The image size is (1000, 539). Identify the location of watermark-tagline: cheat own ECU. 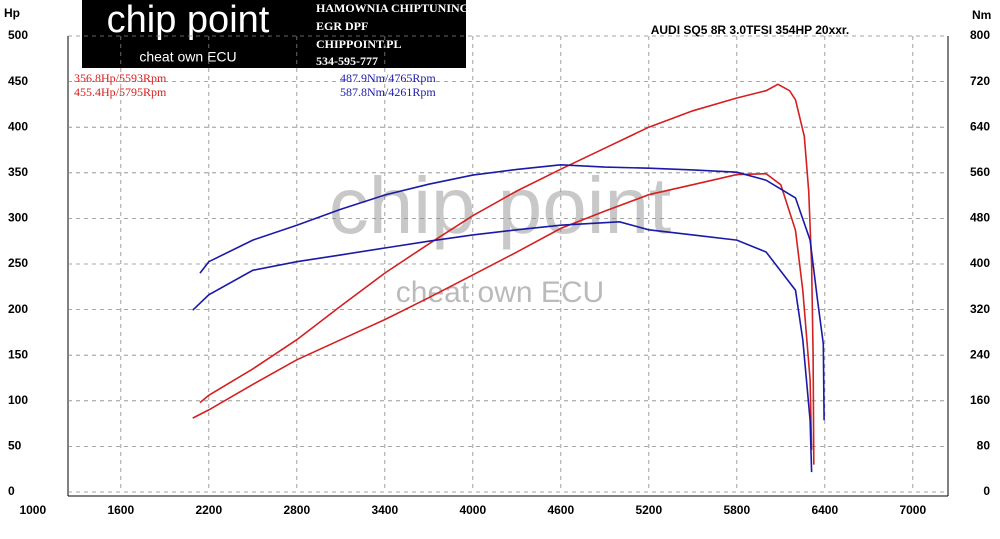
(500, 292).